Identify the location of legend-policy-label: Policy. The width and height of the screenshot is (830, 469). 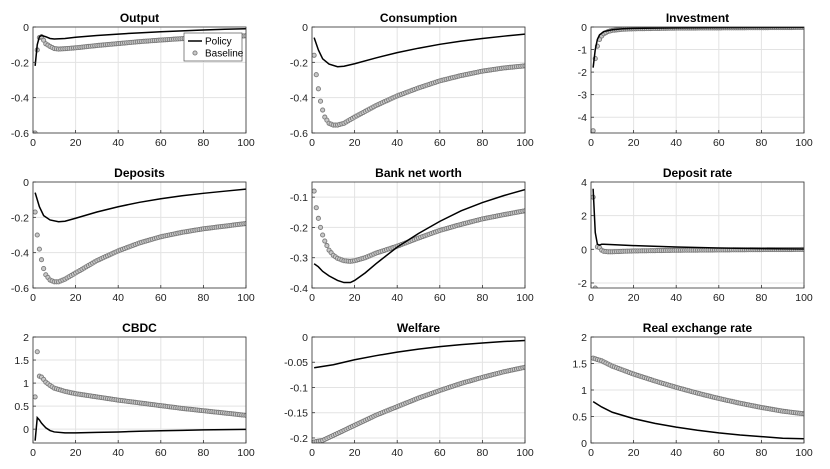
(218, 42).